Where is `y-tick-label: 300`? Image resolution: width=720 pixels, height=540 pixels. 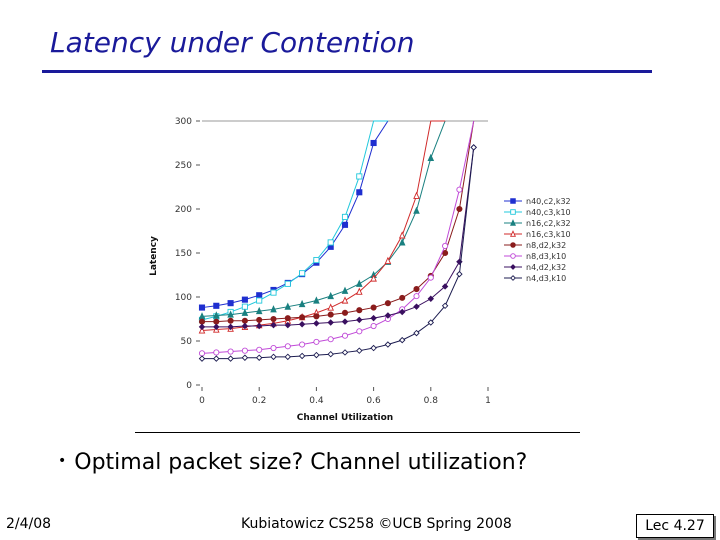 y-tick-label: 300 is located at coordinates (183, 122).